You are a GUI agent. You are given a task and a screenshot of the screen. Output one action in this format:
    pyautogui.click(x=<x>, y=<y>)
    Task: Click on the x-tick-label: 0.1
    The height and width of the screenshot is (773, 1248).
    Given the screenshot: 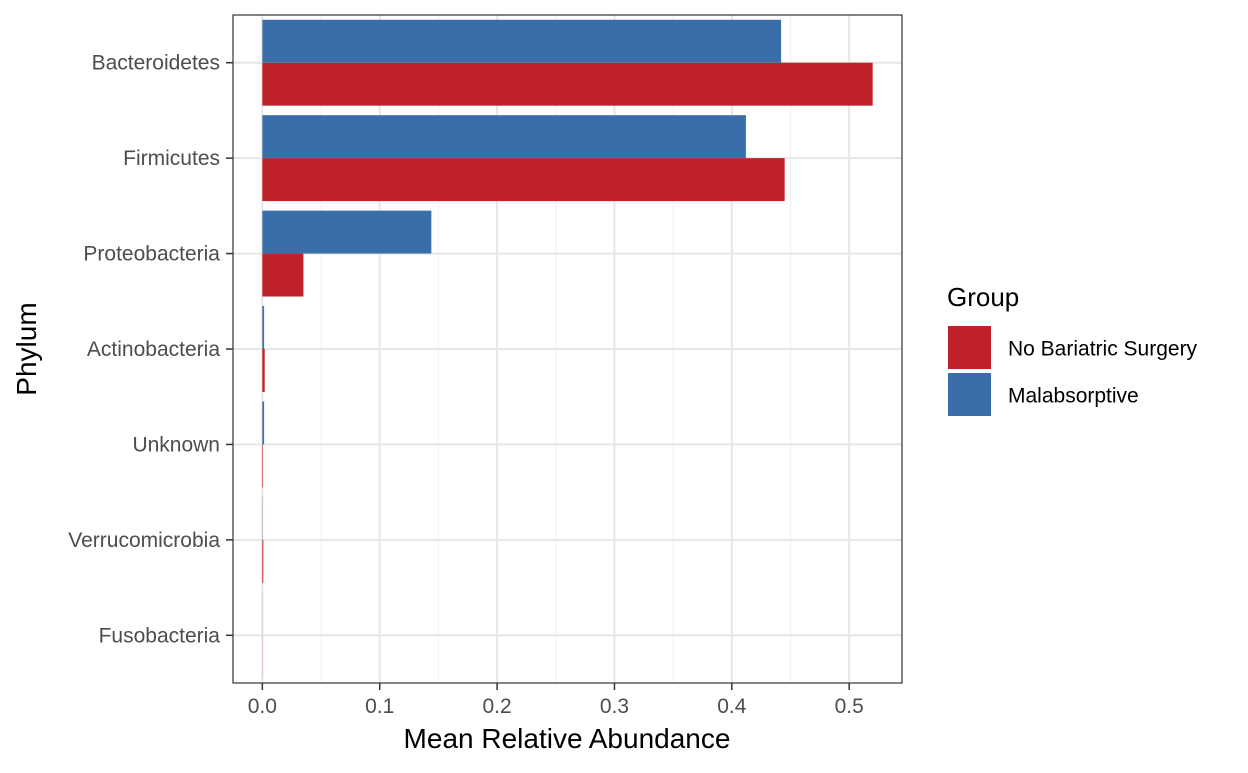 What is the action you would take?
    pyautogui.click(x=379, y=706)
    